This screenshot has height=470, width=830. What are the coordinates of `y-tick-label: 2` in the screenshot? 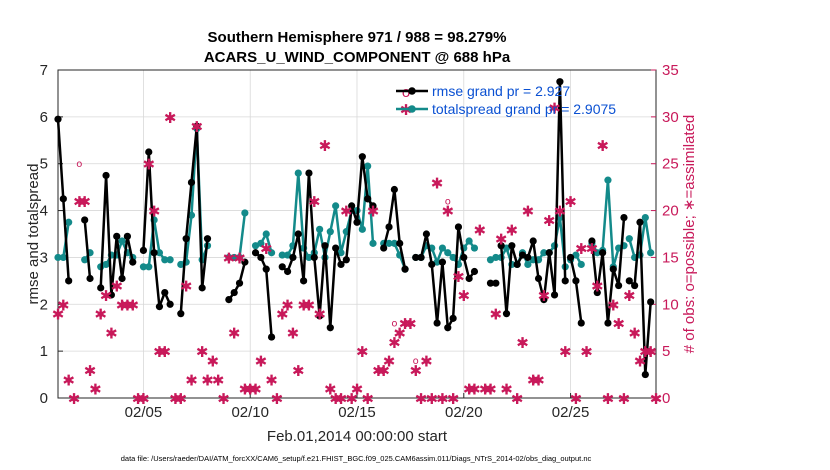 It's located at (44, 304).